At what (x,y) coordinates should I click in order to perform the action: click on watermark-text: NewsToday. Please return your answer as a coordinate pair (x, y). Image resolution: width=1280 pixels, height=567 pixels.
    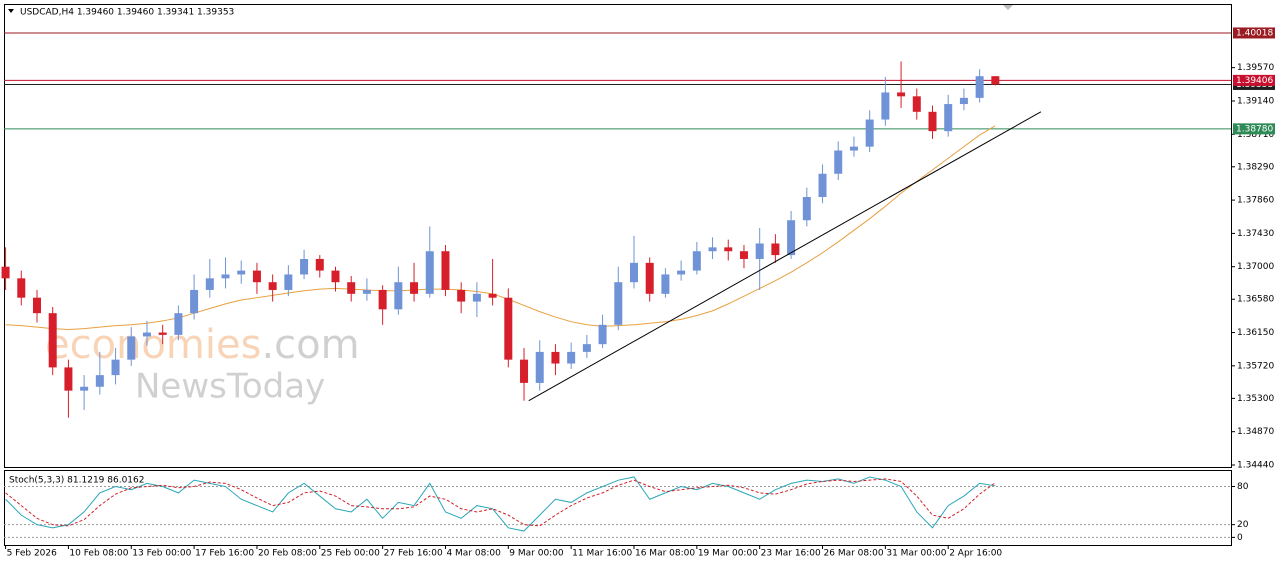
    Looking at the image, I should click on (230, 387).